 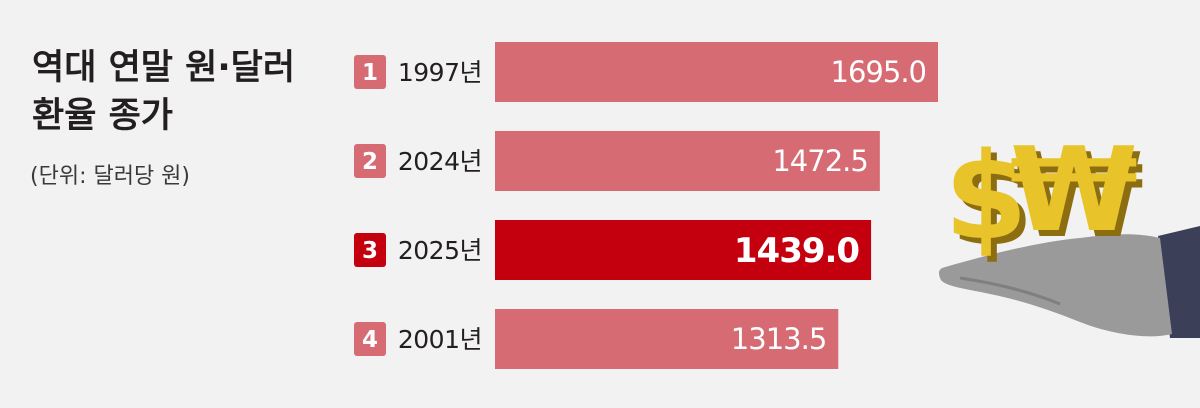 What do you see at coordinates (797, 251) in the screenshot?
I see `data-label: 1439.0` at bounding box center [797, 251].